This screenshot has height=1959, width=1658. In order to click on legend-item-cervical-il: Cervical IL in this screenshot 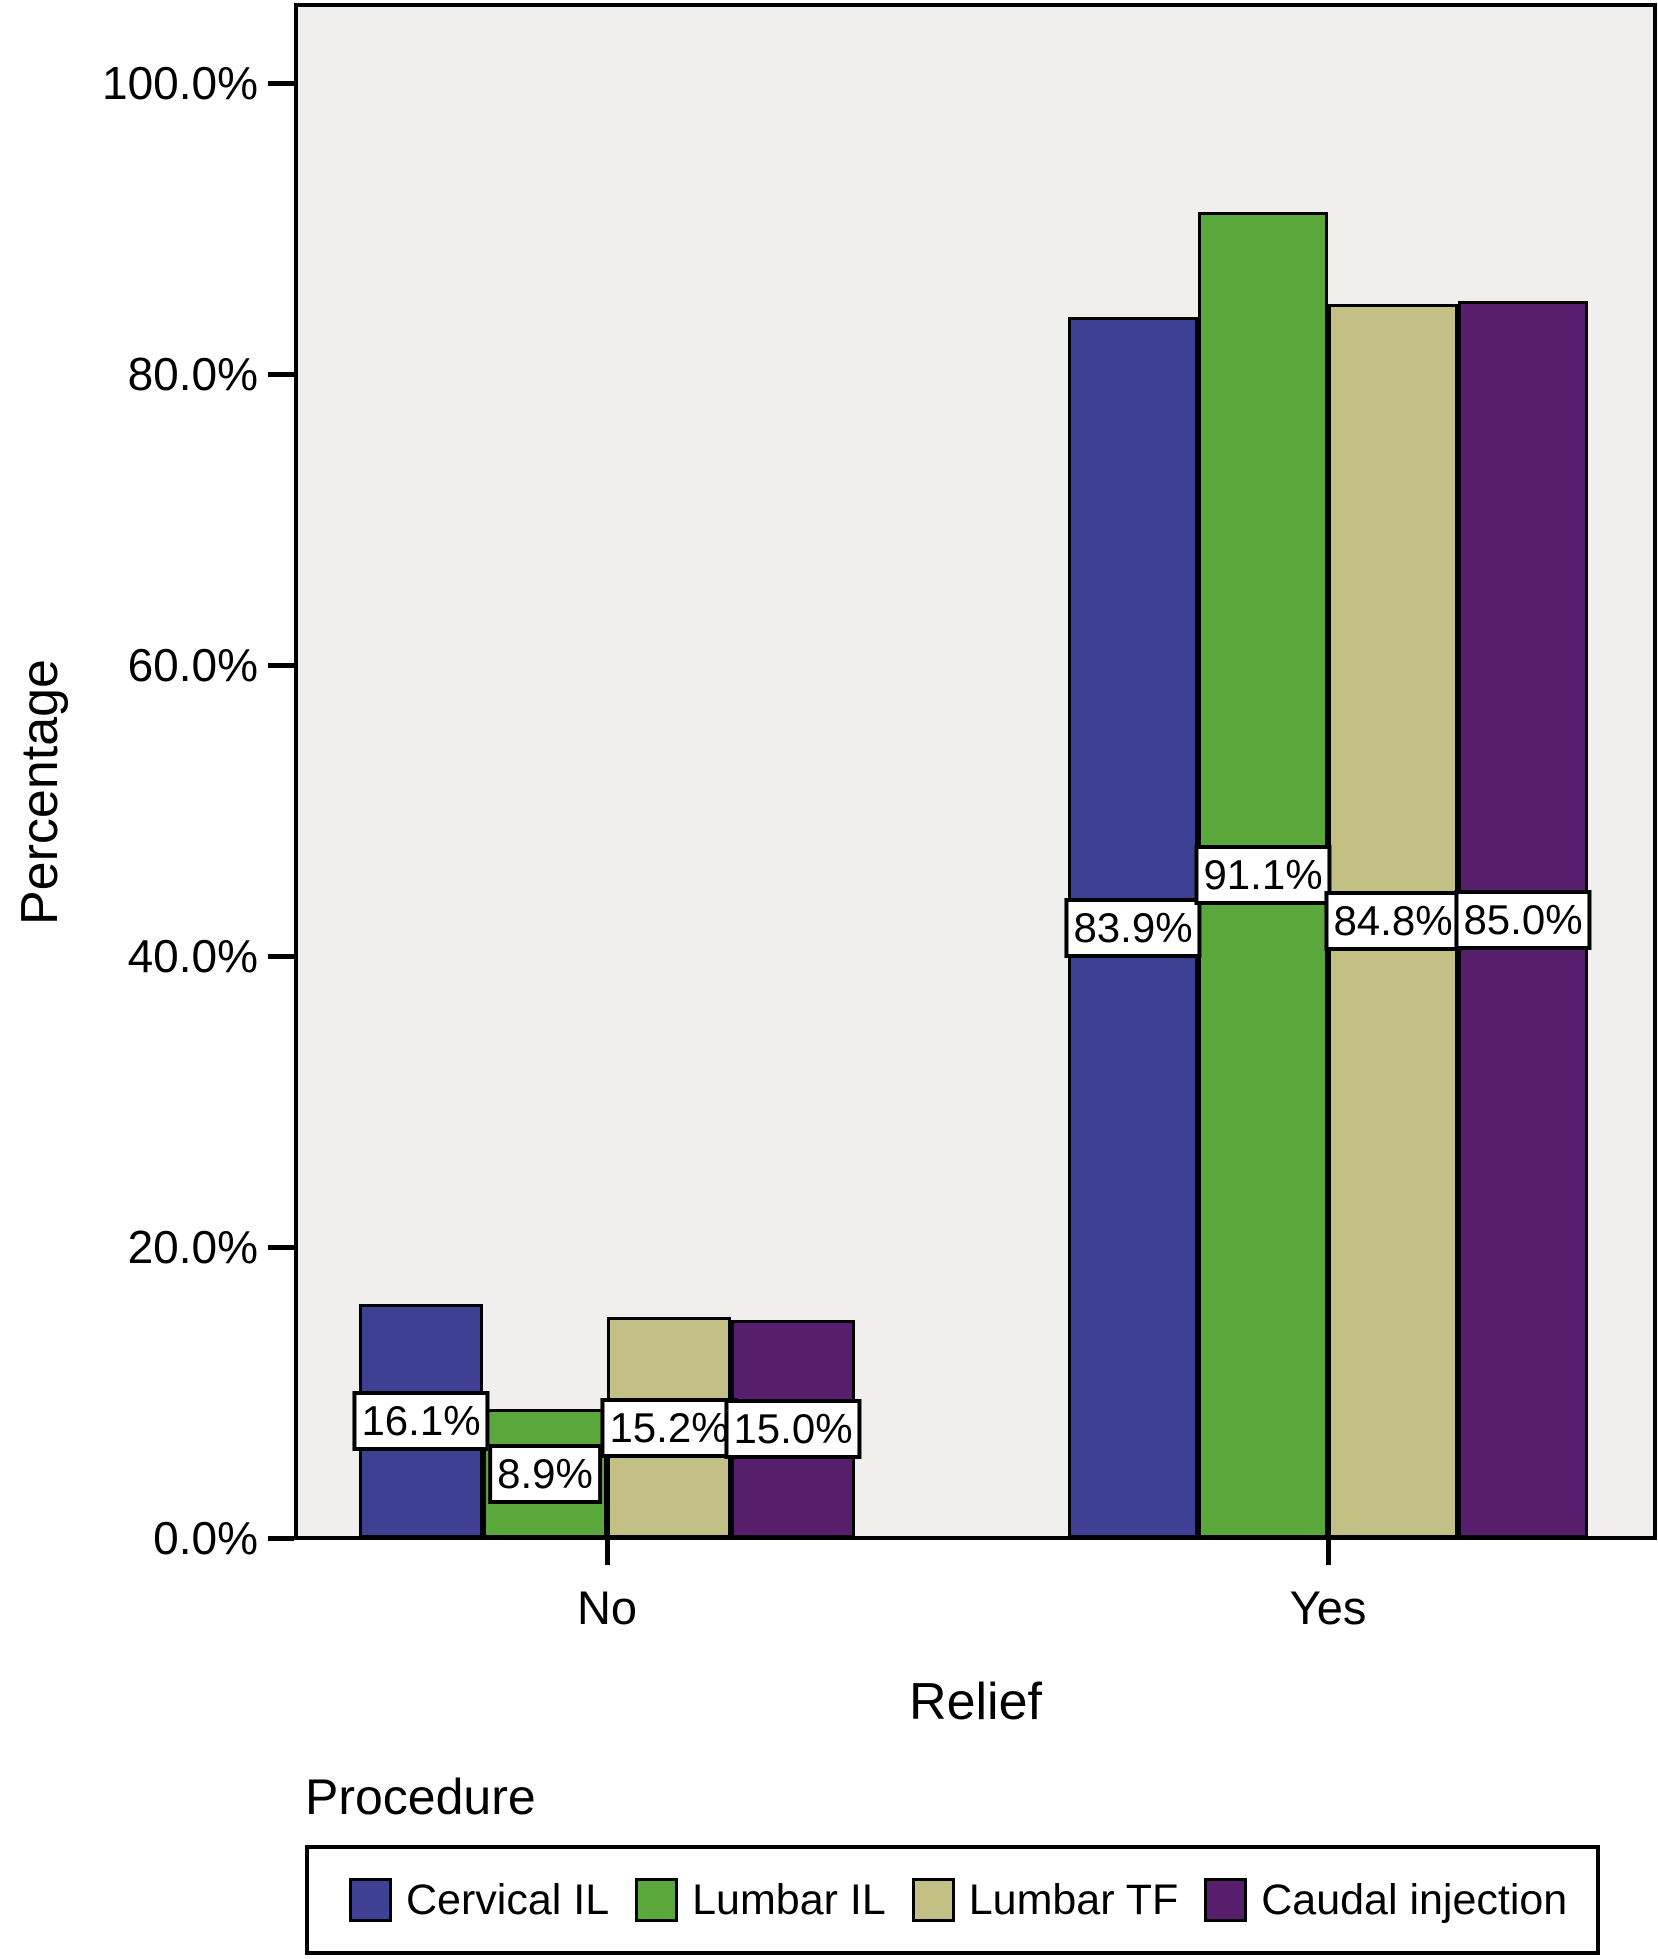, I will do `click(479, 1900)`.